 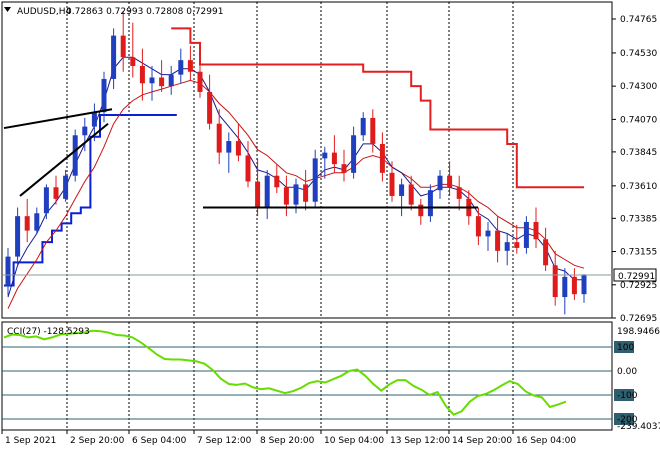 I want to click on trend-line-upper, so click(x=58, y=119).